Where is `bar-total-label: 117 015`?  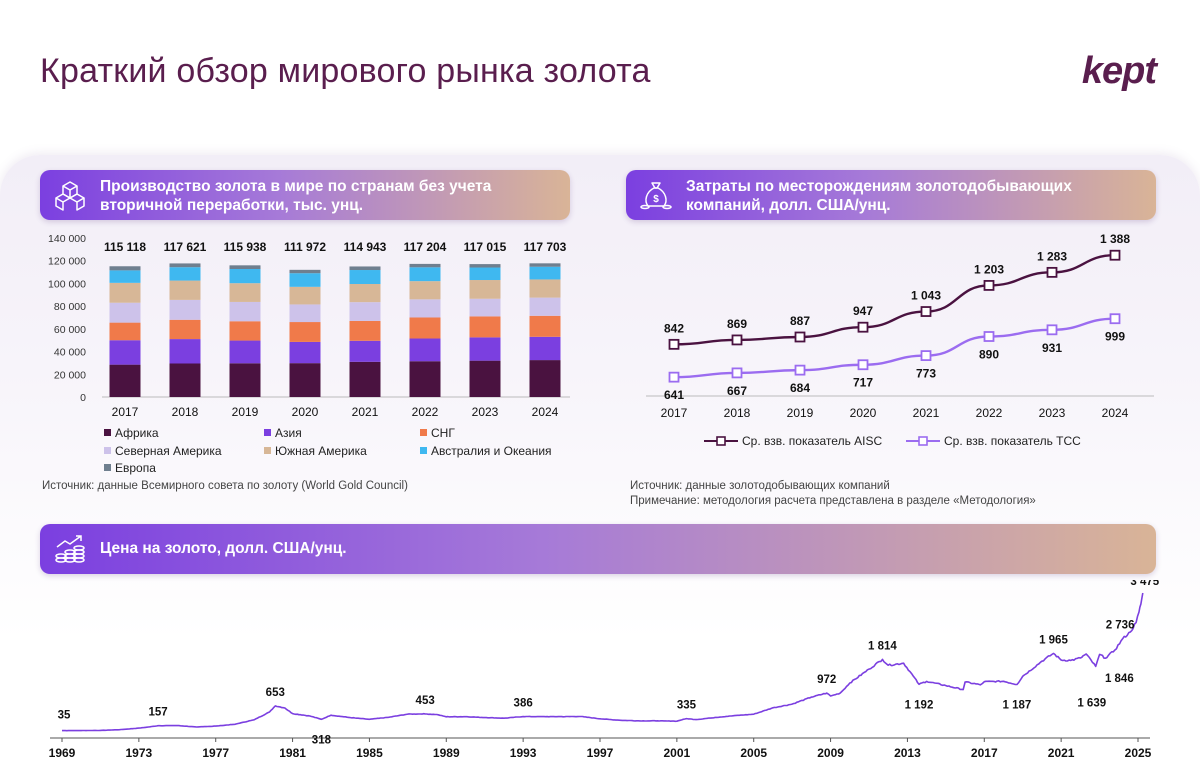 bar-total-label: 117 015 is located at coordinates (485, 247).